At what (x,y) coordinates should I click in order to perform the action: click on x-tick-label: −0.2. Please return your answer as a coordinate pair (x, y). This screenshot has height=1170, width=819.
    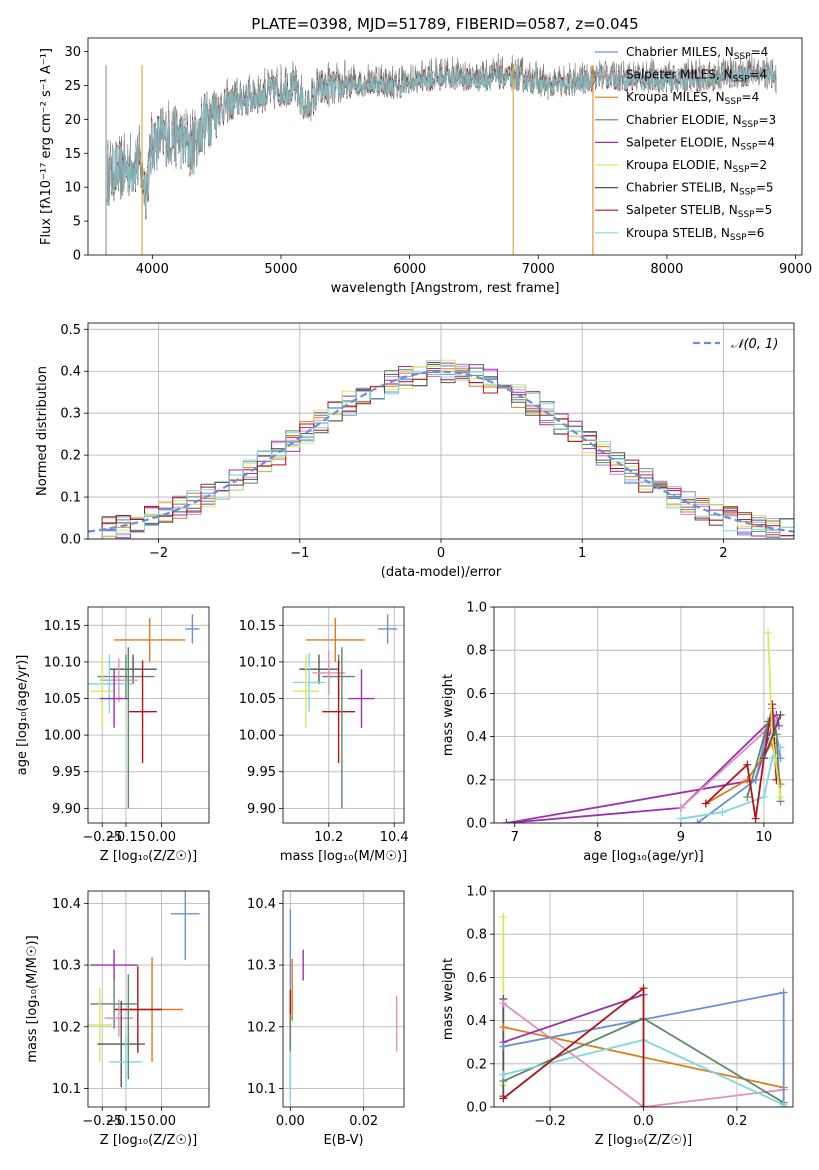
    Looking at the image, I should click on (550, 1121).